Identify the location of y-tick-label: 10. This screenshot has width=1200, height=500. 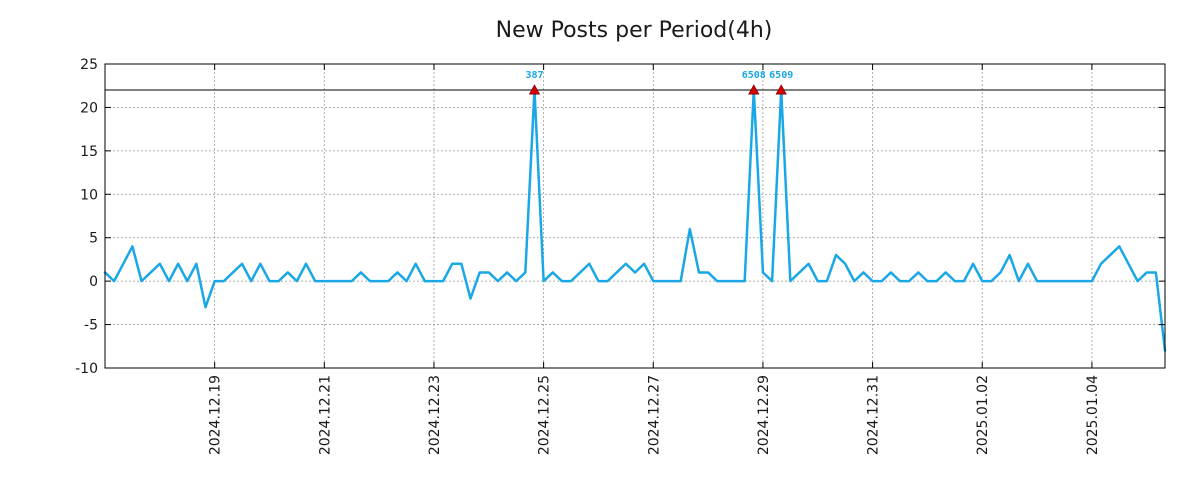
(89, 195).